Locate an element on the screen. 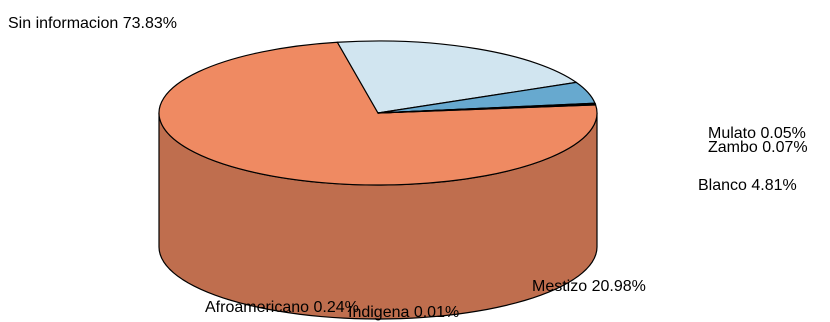  slice-label-blanco: Blanco 4.81% is located at coordinates (747, 185).